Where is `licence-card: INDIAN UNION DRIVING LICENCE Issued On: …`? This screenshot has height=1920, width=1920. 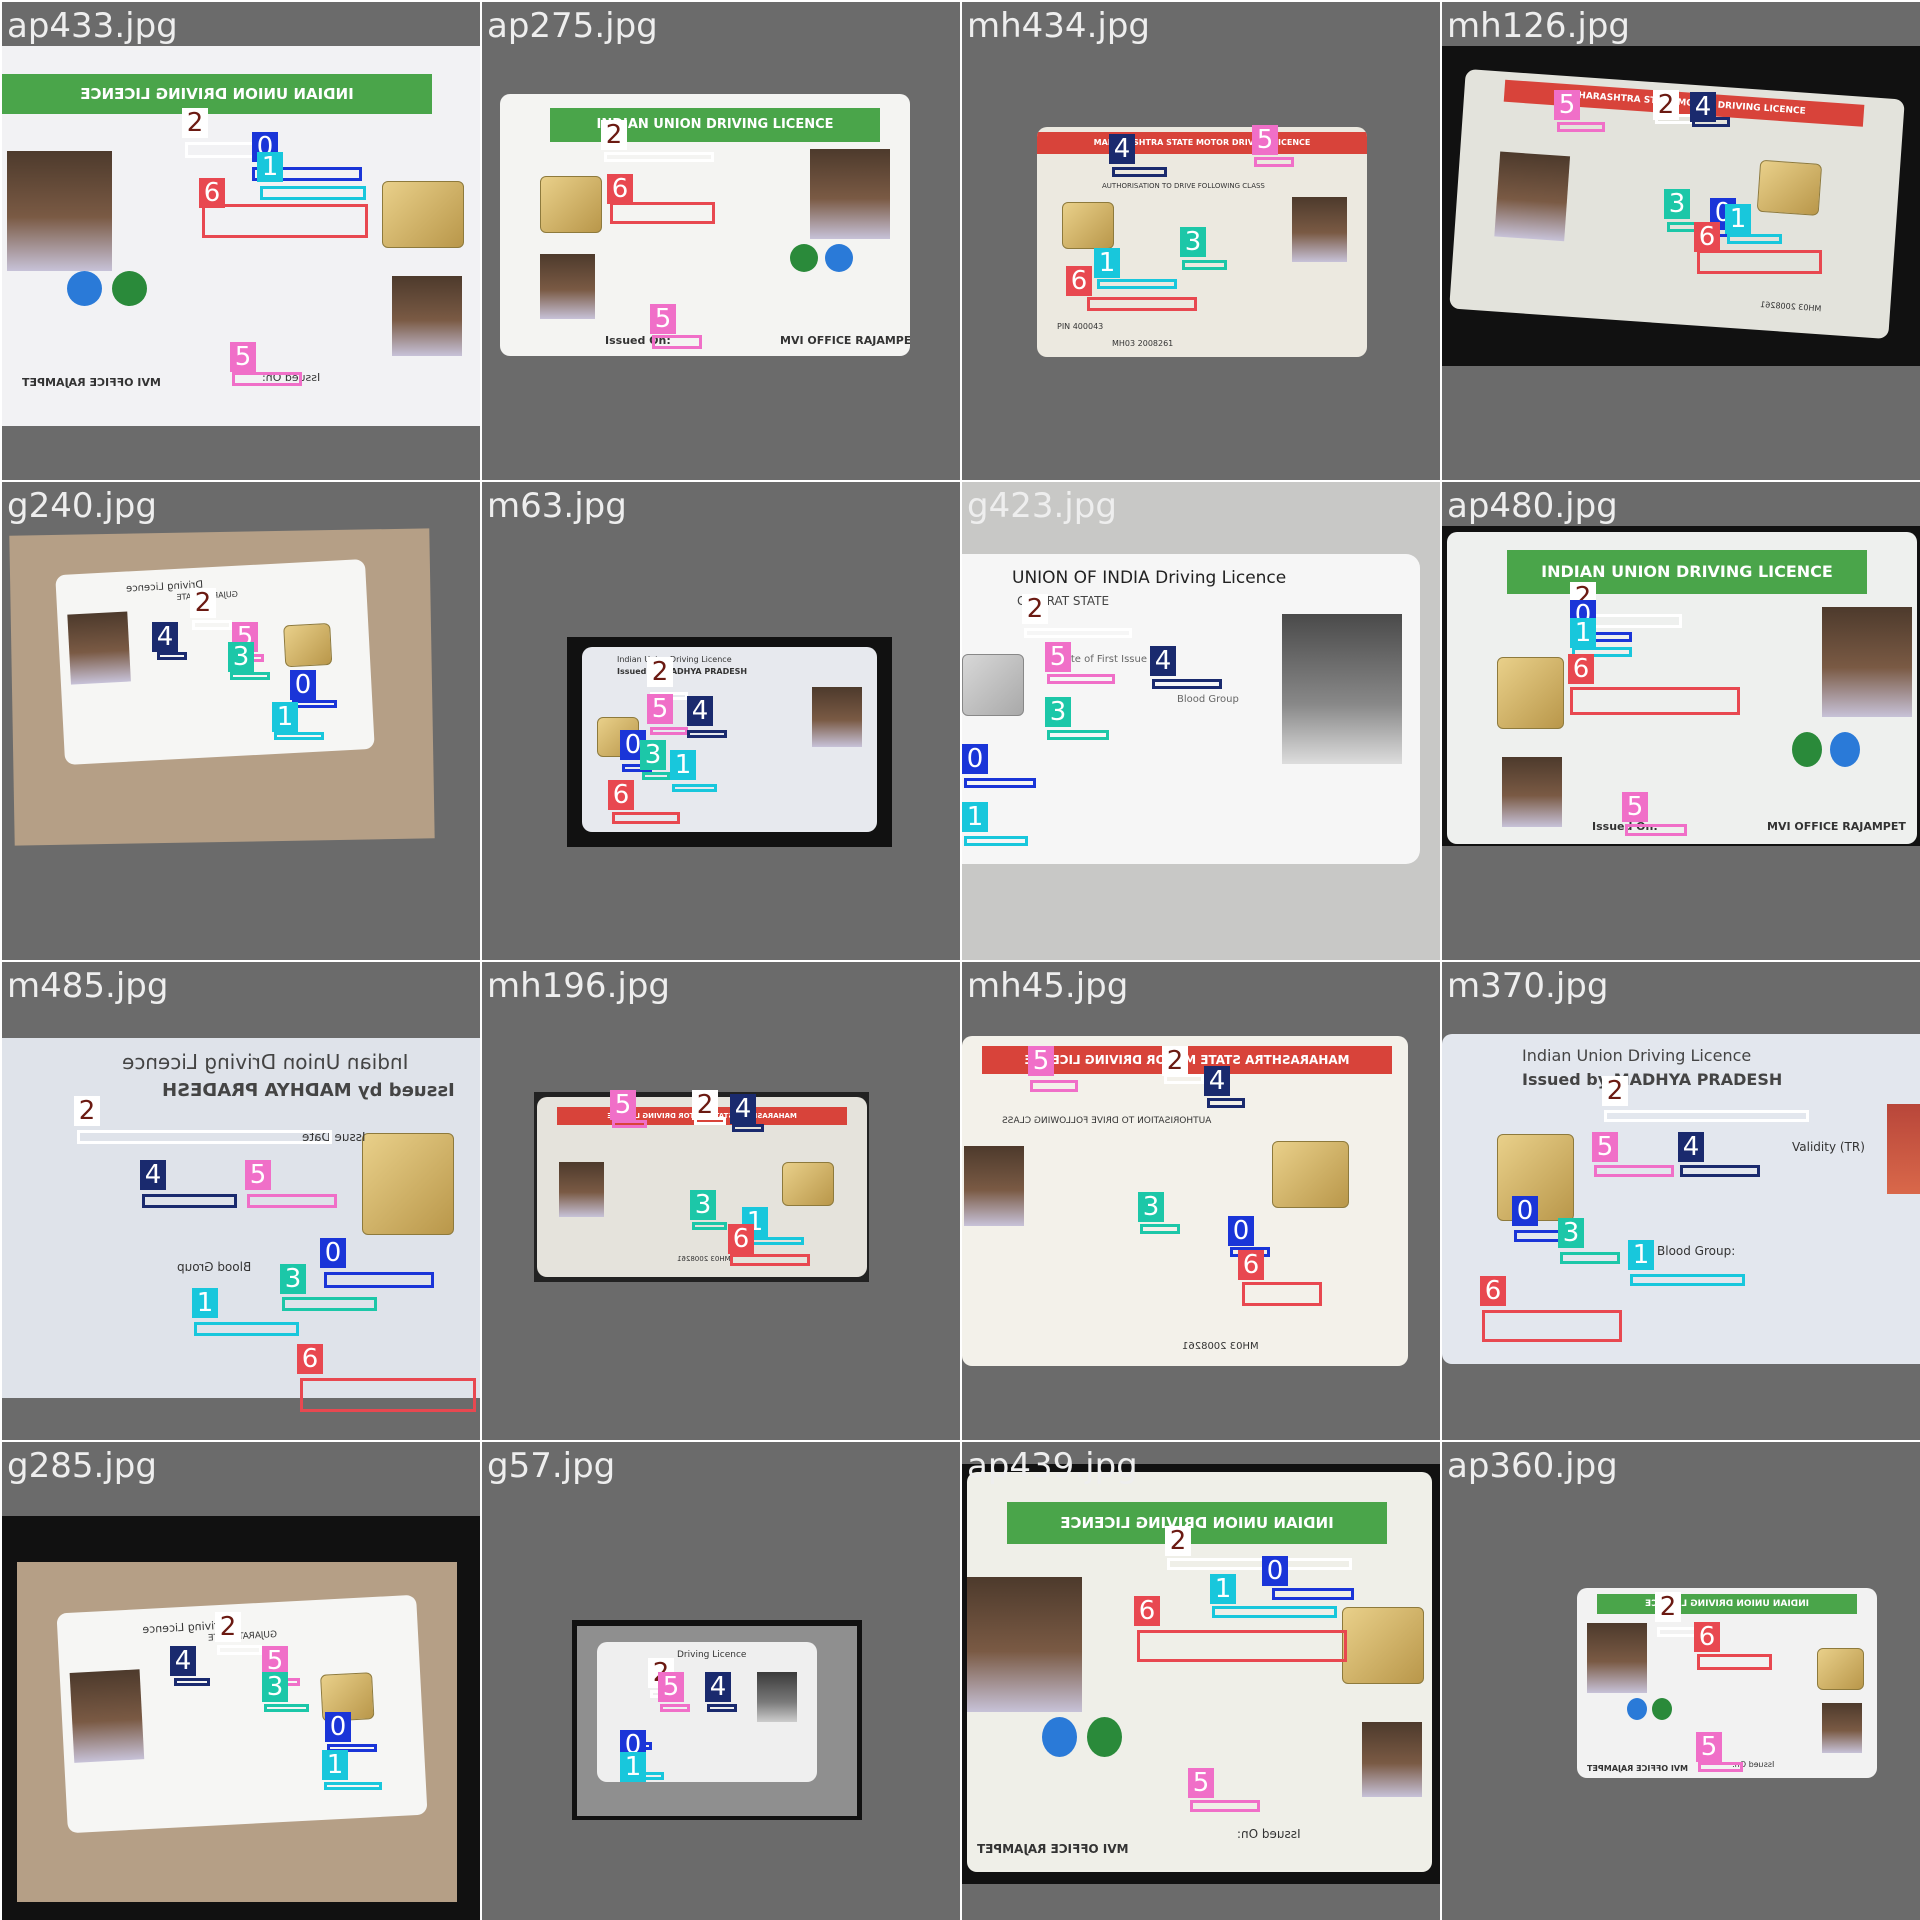 licence-card: INDIAN UNION DRIVING LICENCE Issued On: … is located at coordinates (705, 225).